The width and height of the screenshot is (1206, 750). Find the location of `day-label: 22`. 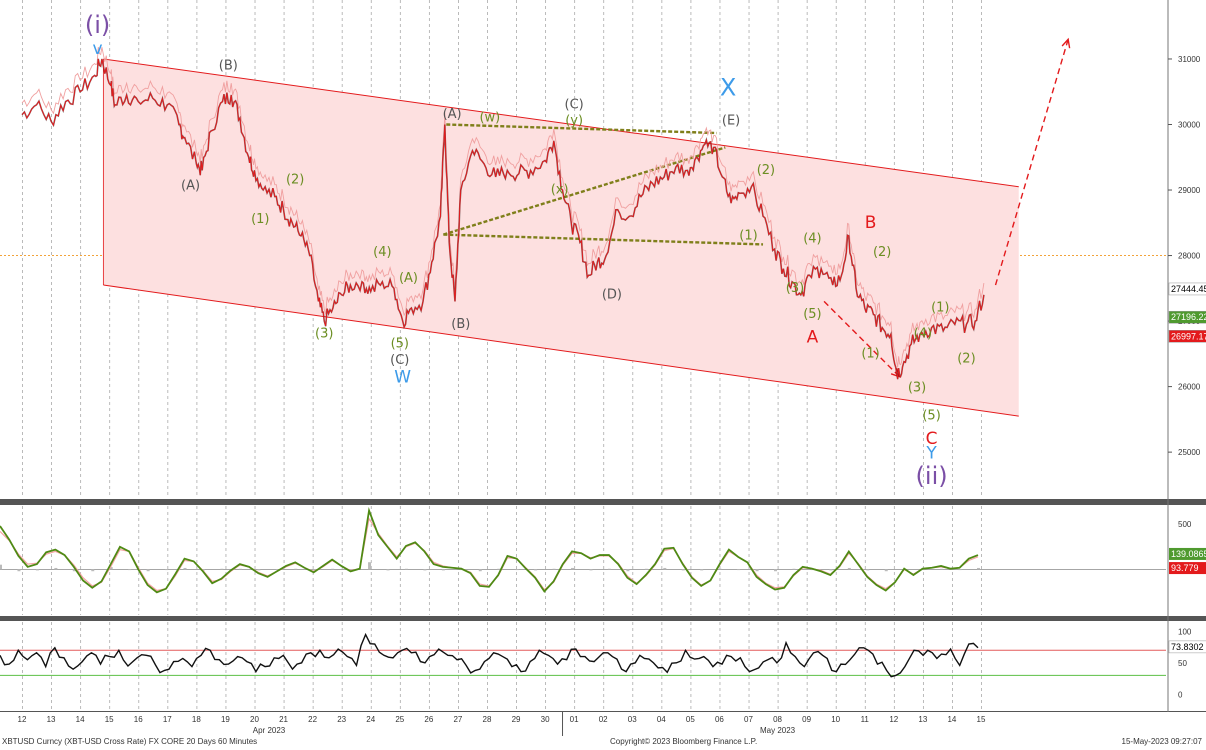

day-label: 22 is located at coordinates (312, 719).